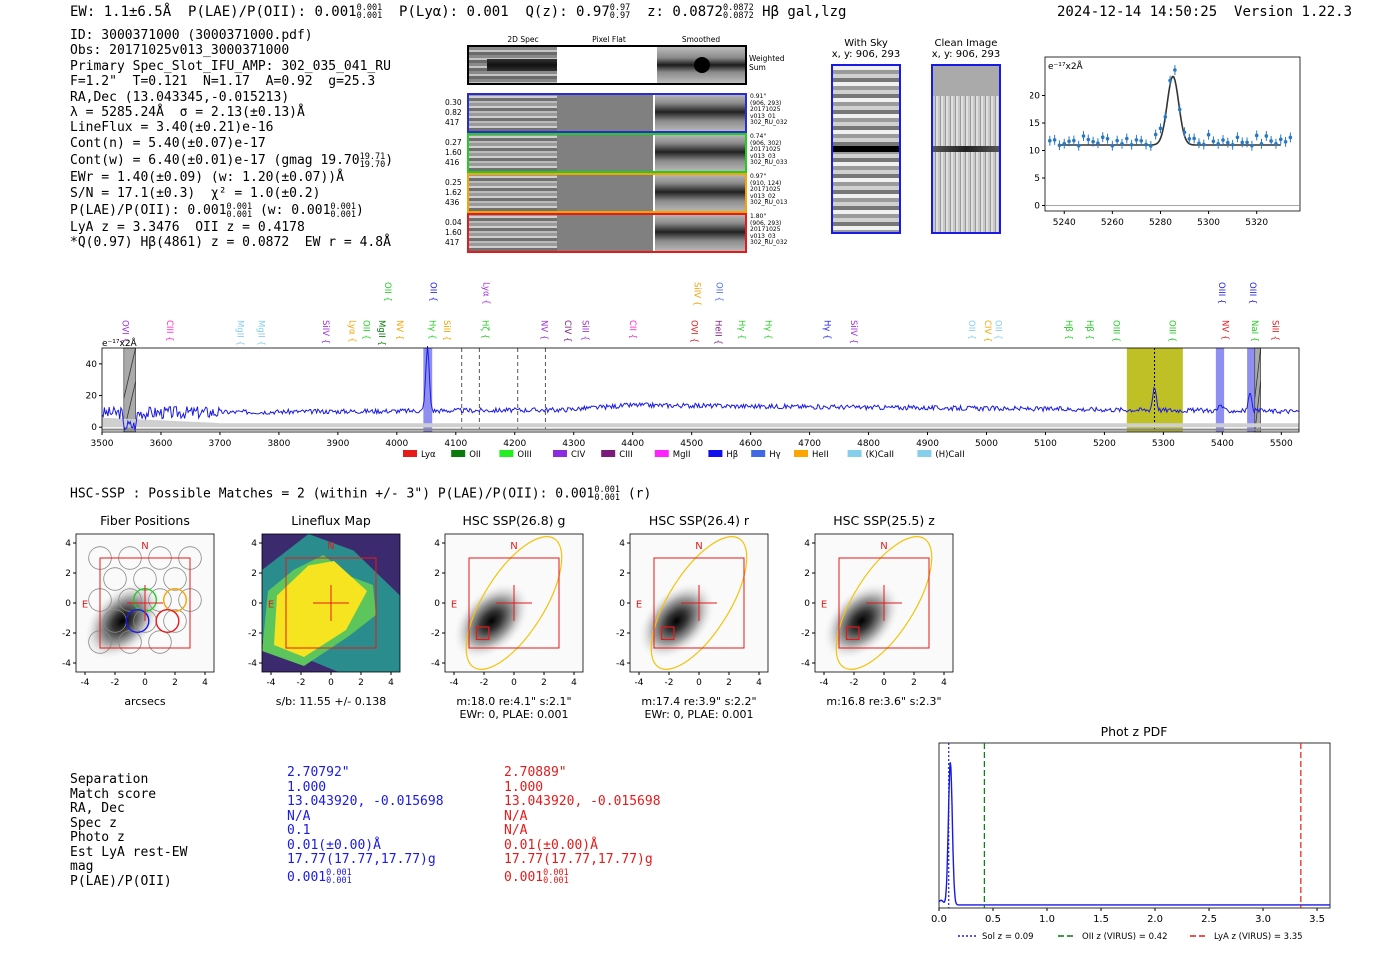 The image size is (1400, 953). Describe the element at coordinates (1104, 444) in the screenshot. I see `spectrum-xtick-label: 5200` at that location.